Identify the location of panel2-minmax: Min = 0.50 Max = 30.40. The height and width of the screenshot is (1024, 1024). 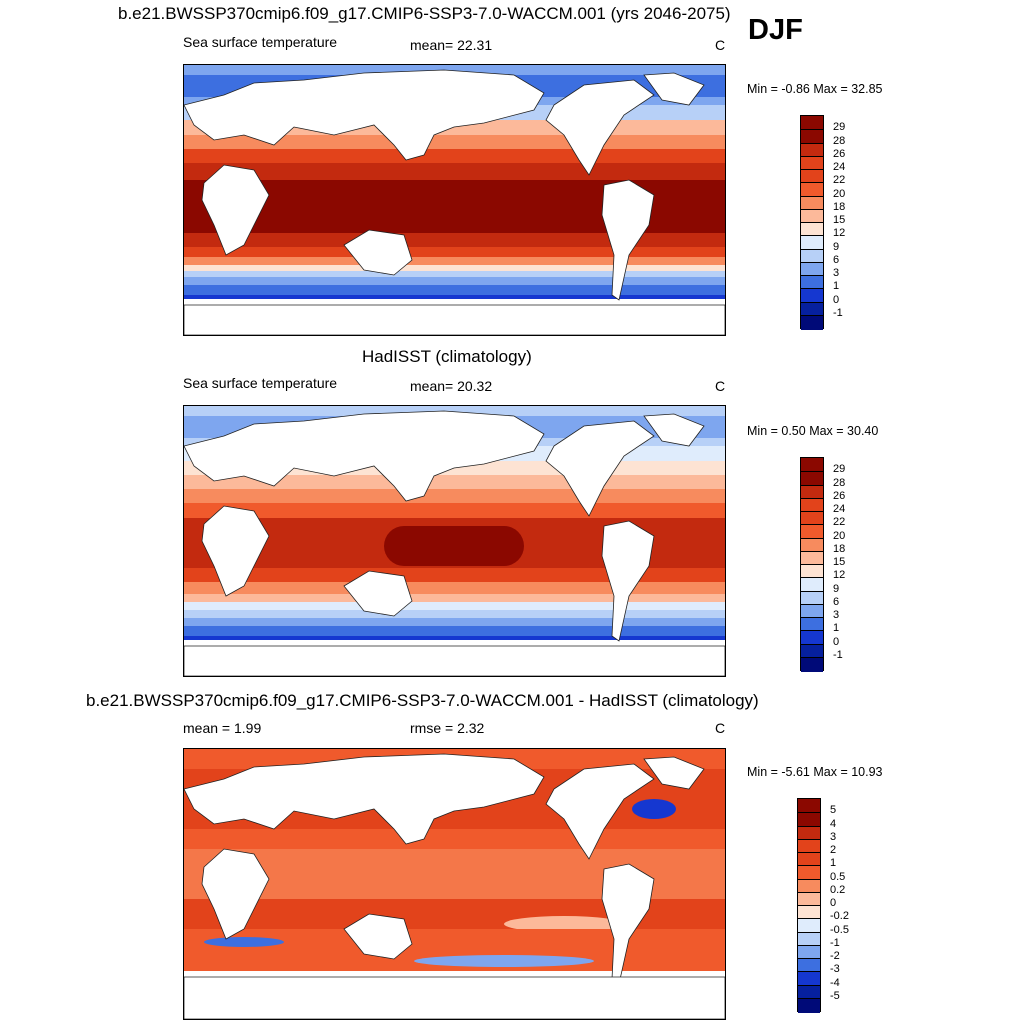
(813, 431).